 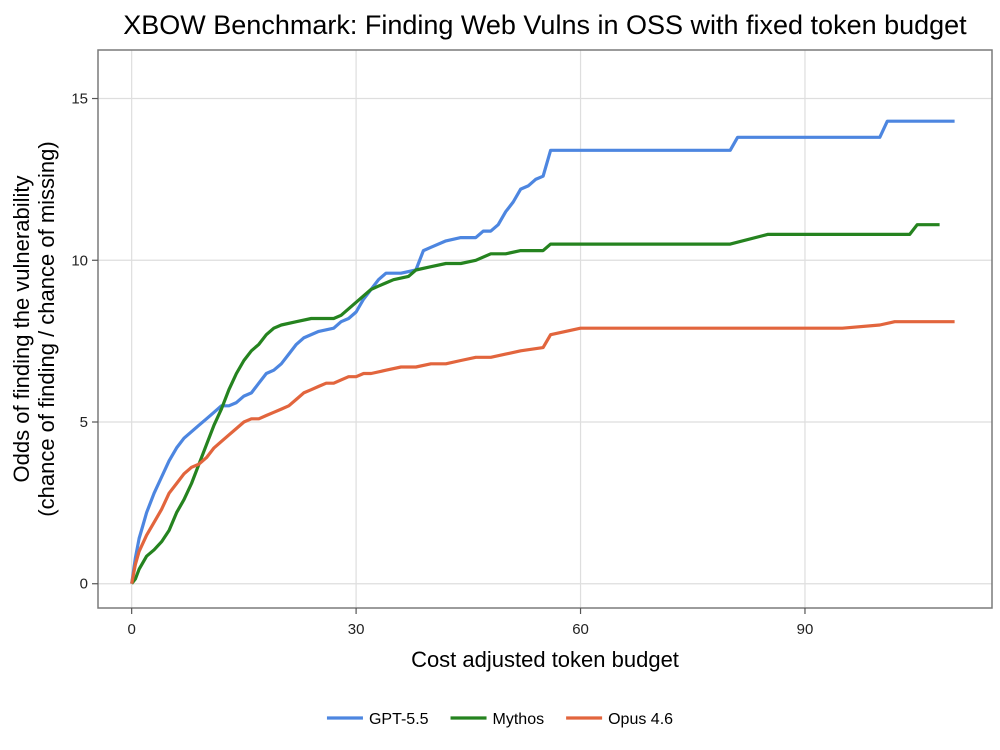 I want to click on y-tick-label: 15, so click(x=79, y=99).